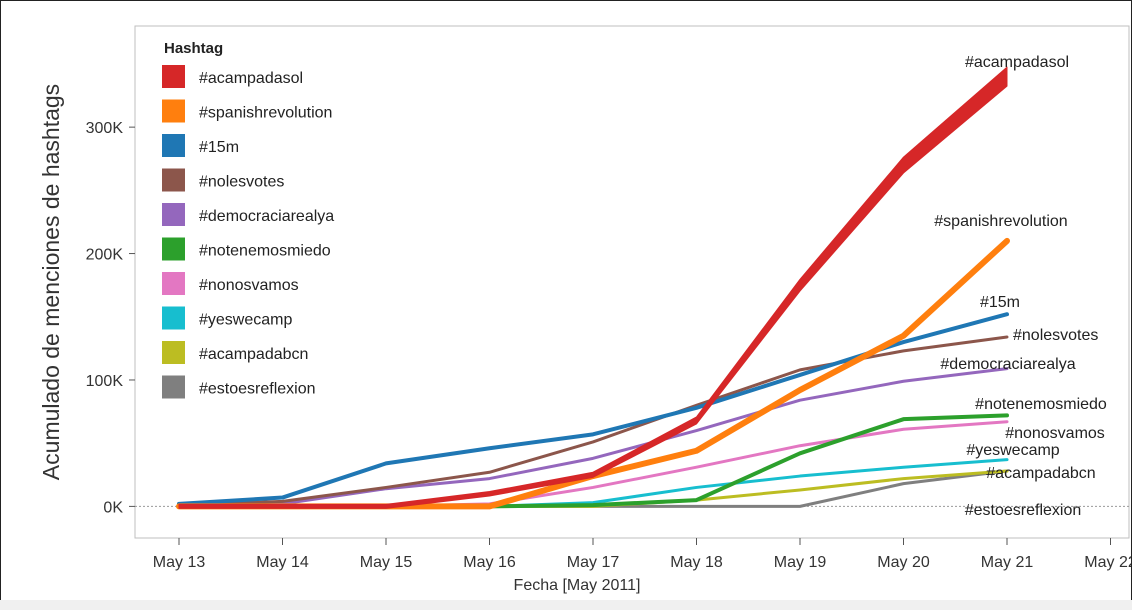 Image resolution: width=1132 pixels, height=614 pixels. I want to click on end-label-nonosvamos: #nonosvamos, so click(1055, 433).